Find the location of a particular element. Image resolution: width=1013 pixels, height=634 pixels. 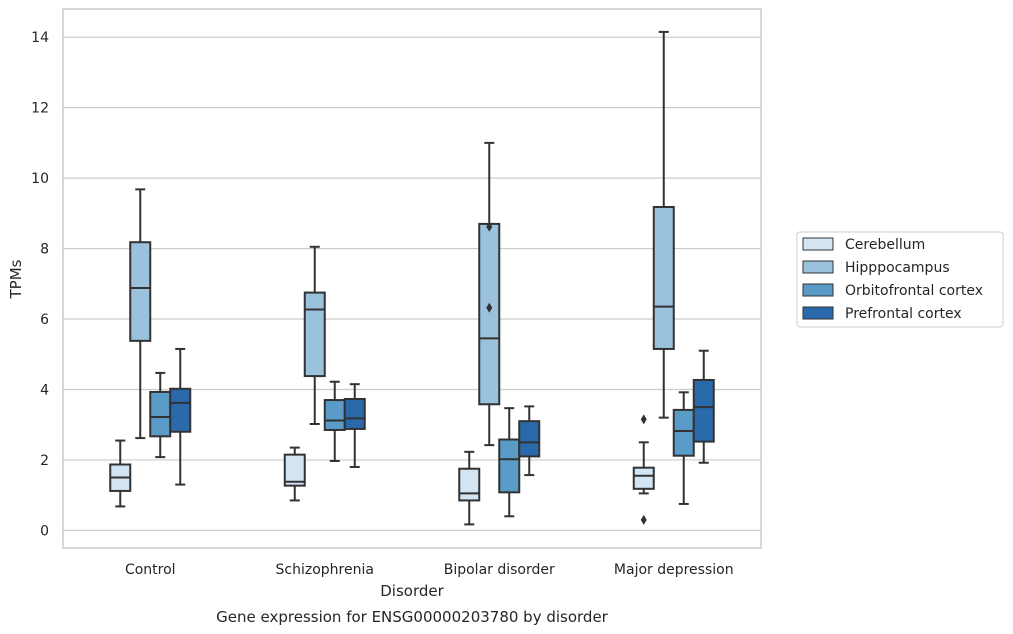

y-tick-label: 6 is located at coordinates (44, 320).